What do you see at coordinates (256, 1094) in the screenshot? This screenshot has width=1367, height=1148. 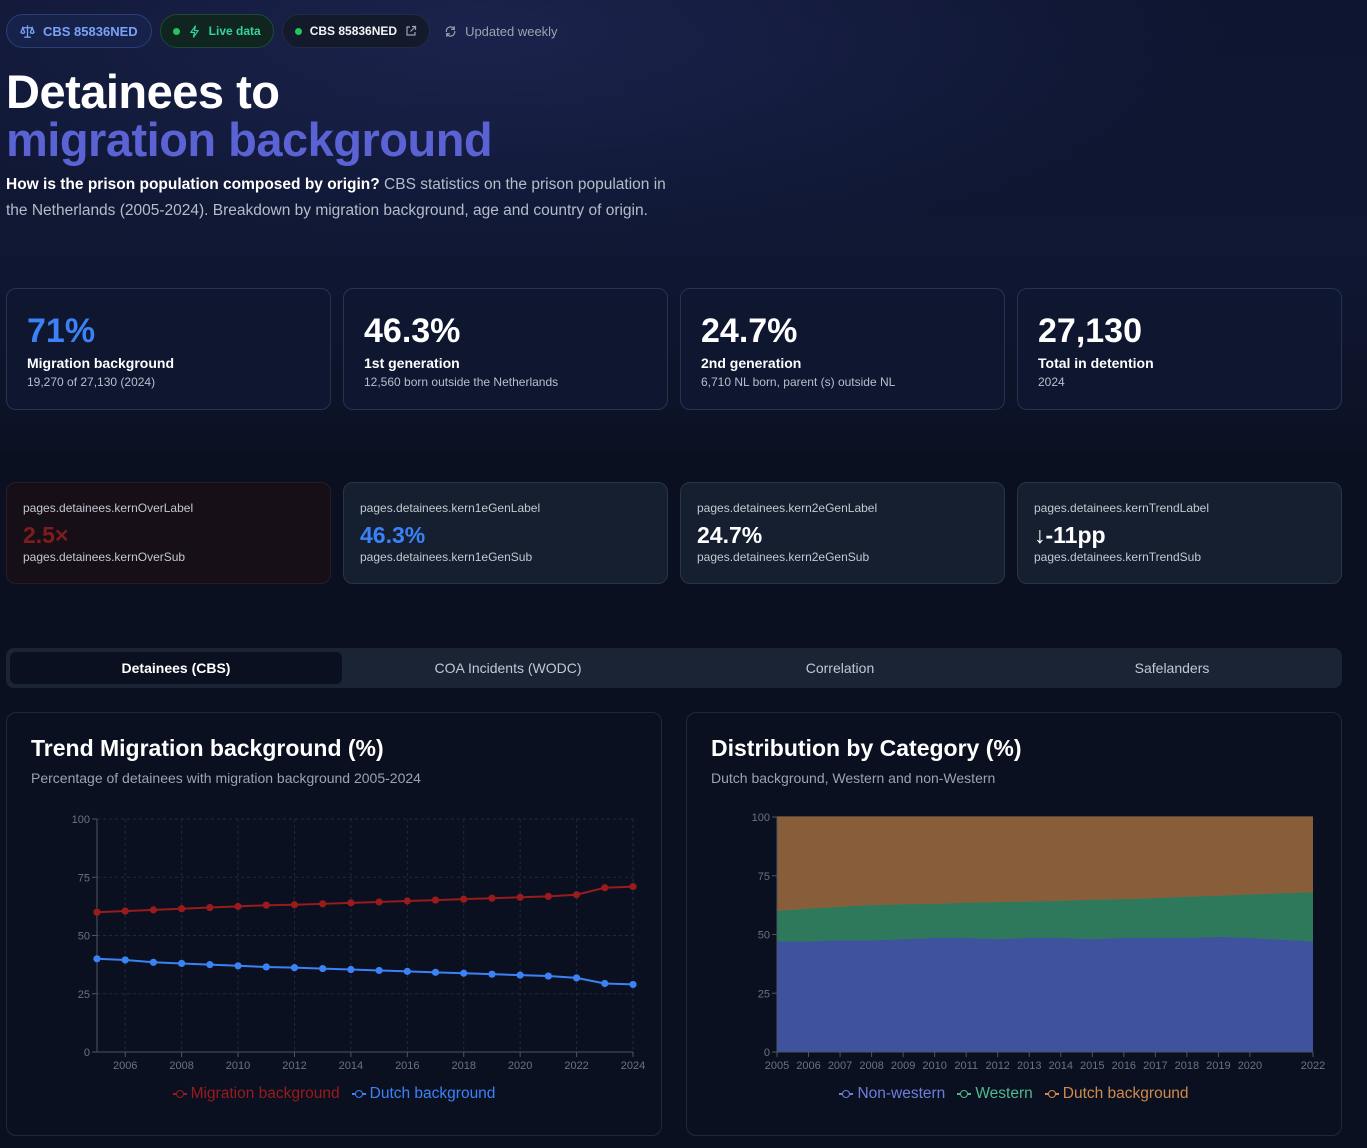 I see `legend-item-migration-background: Migration background` at bounding box center [256, 1094].